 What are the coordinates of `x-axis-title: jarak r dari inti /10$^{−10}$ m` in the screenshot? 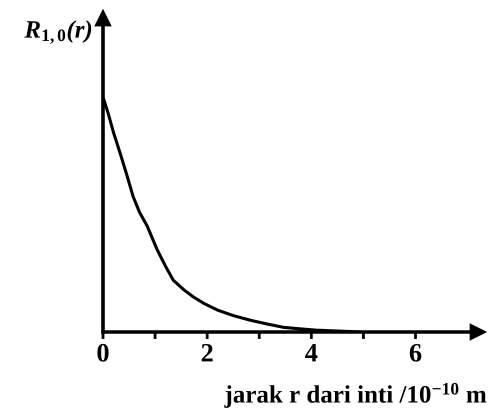 It's located at (355, 395).